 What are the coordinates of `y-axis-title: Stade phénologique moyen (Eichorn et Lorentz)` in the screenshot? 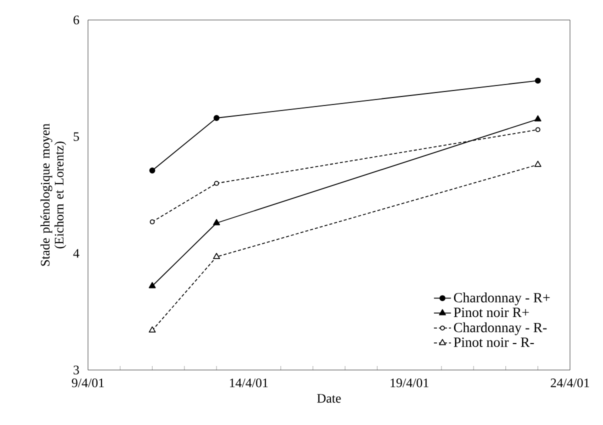 It's located at (53, 195).